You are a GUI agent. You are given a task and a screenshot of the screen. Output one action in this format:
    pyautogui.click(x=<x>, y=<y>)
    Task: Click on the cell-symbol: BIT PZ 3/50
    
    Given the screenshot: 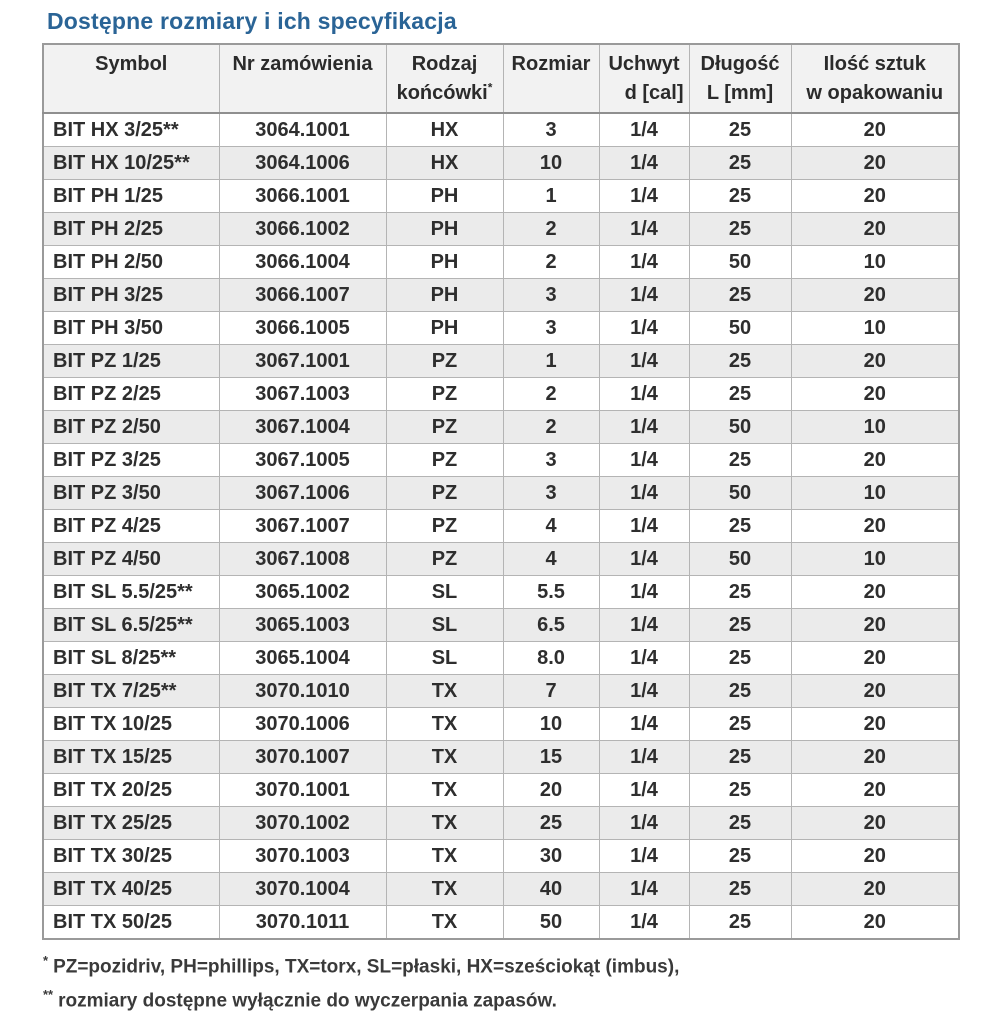 What is the action you would take?
    pyautogui.click(x=131, y=493)
    